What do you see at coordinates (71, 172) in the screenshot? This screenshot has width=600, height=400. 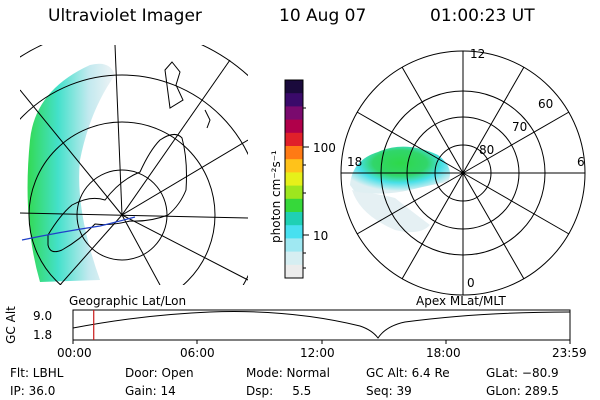 I see `aurora-band-left` at bounding box center [71, 172].